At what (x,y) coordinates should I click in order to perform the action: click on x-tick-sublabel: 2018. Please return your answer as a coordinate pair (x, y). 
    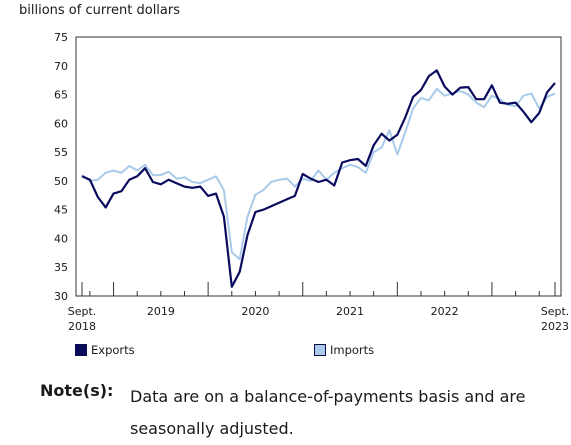
    Looking at the image, I should click on (82, 326).